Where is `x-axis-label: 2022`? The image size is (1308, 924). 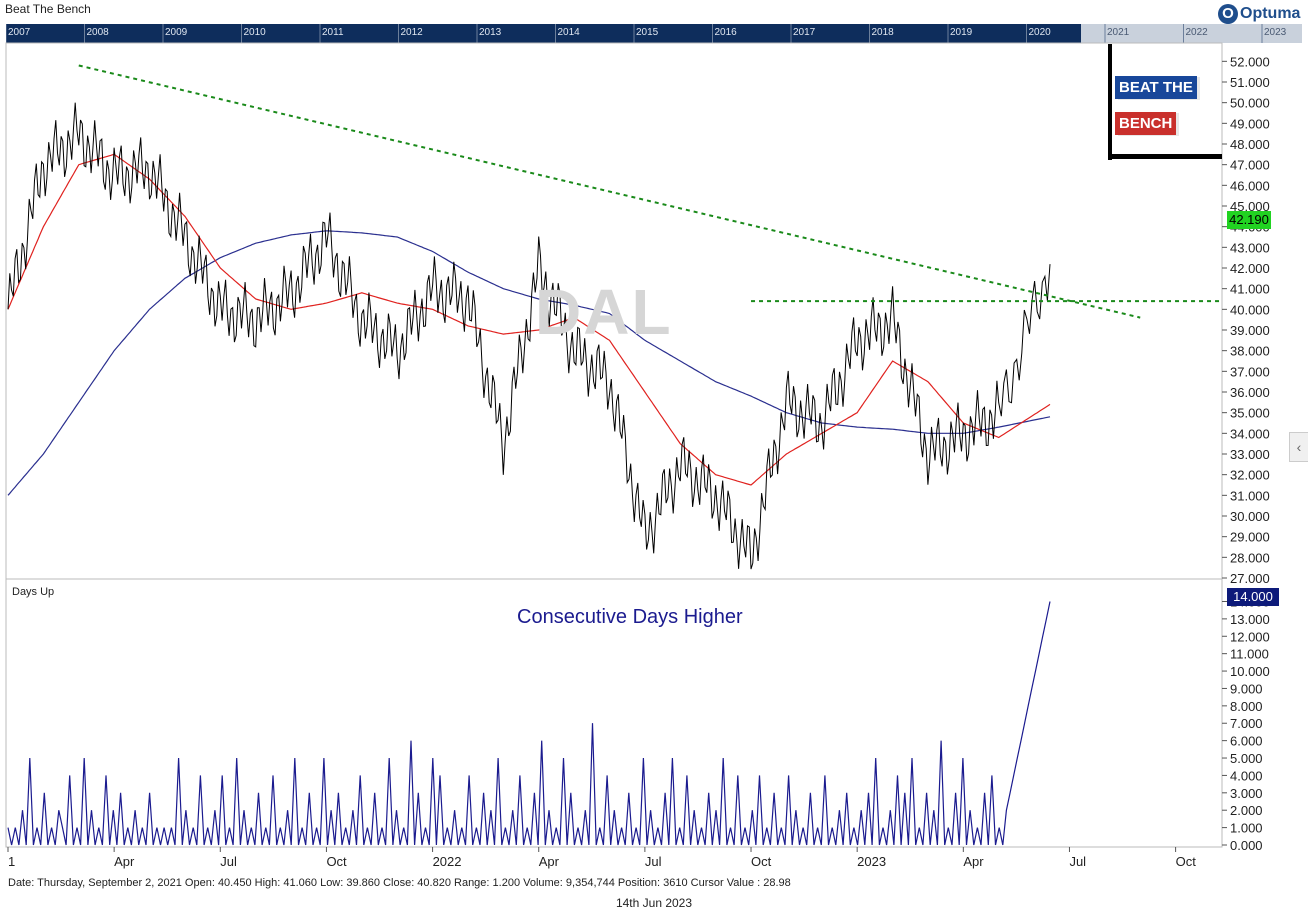 x-axis-label: 2022 is located at coordinates (447, 861).